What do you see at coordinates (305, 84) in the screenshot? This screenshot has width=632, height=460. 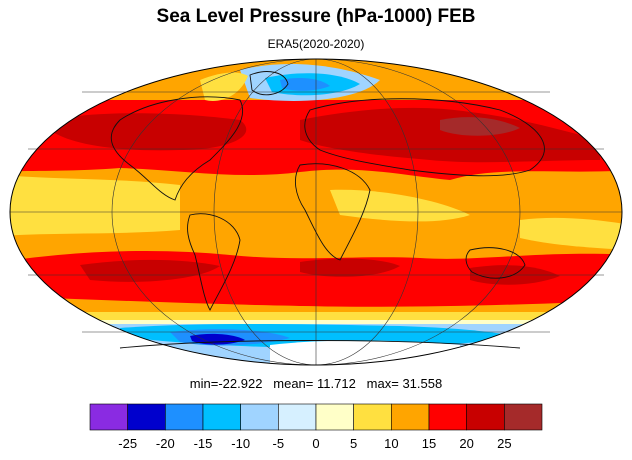 I see `arctic-blue` at bounding box center [305, 84].